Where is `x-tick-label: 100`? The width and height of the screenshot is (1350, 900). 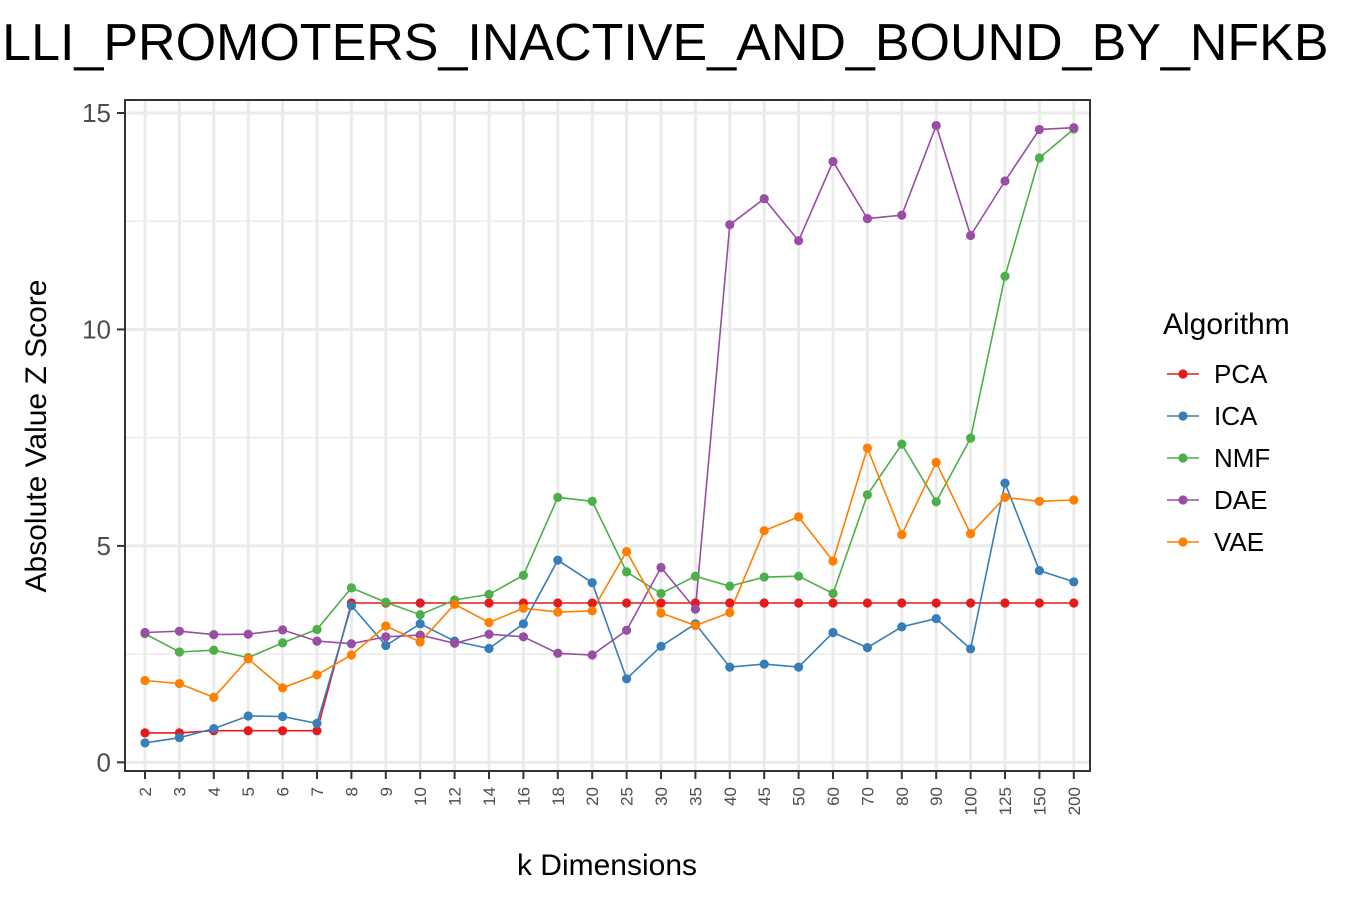
x-tick-label: 100 is located at coordinates (971, 801).